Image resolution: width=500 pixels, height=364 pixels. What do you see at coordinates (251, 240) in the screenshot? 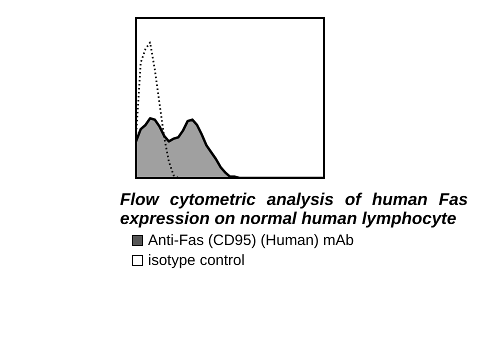
I see `legend-label: Anti-Fas (CD95) (Human) mAb` at bounding box center [251, 240].